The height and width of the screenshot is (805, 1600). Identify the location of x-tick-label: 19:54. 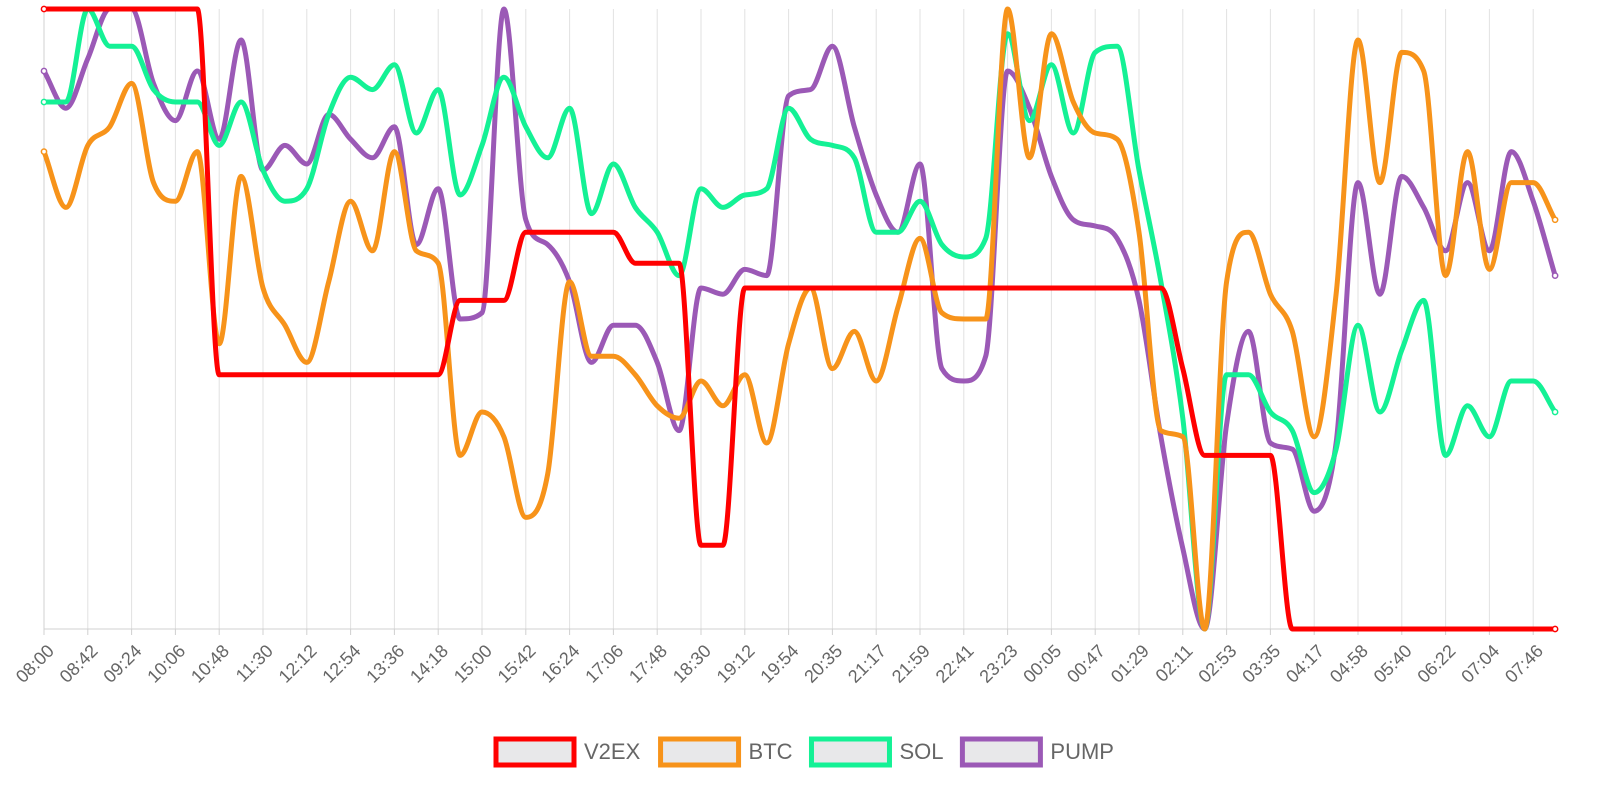
(779, 664).